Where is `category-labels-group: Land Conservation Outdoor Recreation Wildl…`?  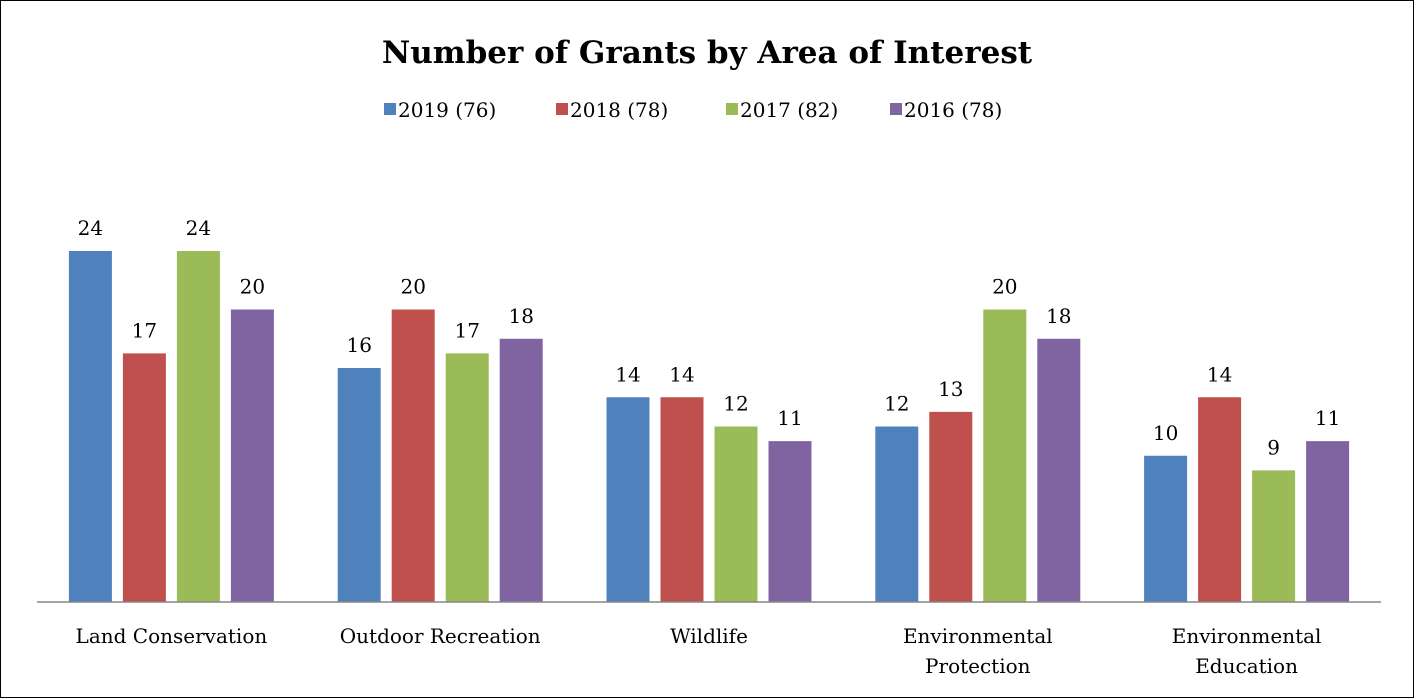 category-labels-group: Land Conservation Outdoor Recreation Wildl… is located at coordinates (699, 651).